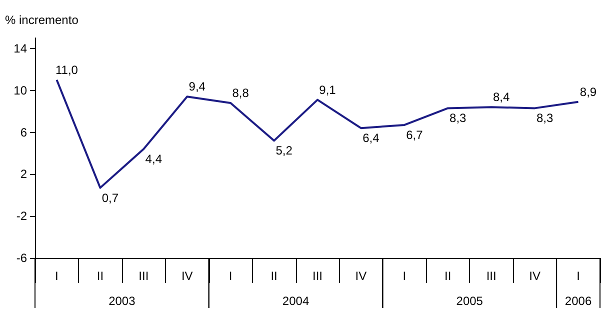 The width and height of the screenshot is (605, 316). What do you see at coordinates (24, 174) in the screenshot?
I see `y-tick-label: 2` at bounding box center [24, 174].